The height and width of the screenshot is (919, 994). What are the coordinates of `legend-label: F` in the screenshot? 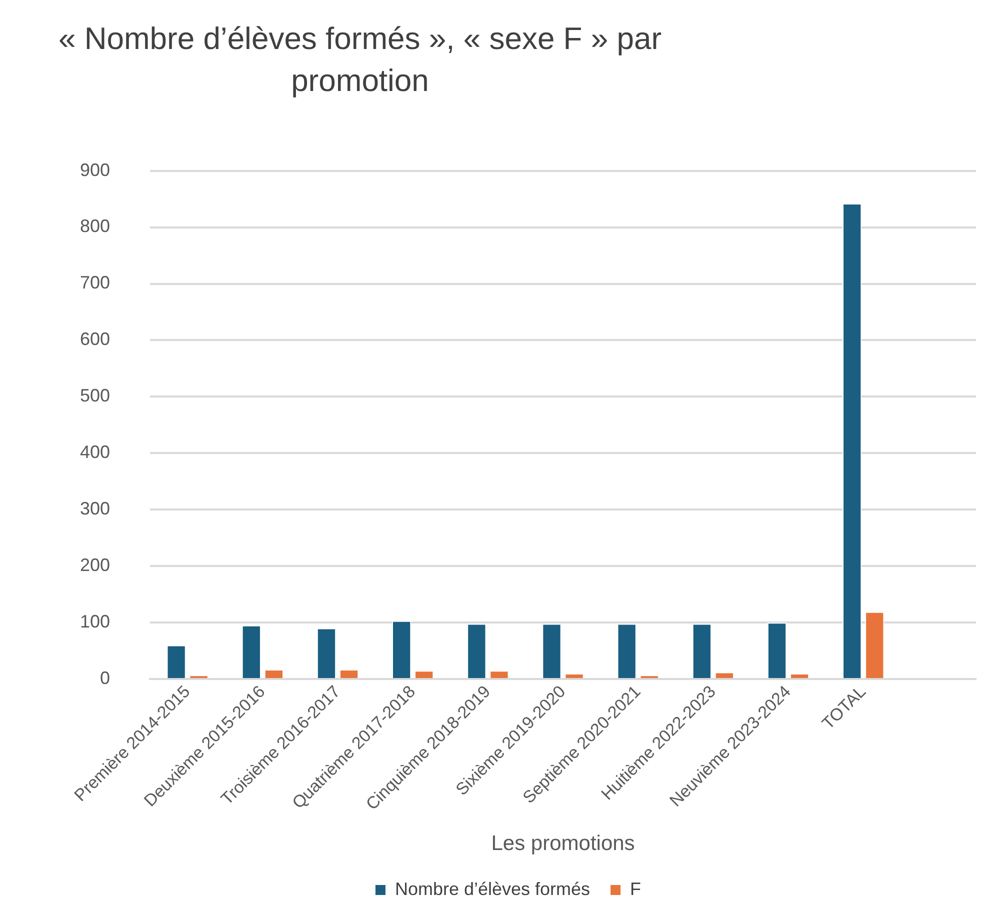 It's located at (636, 888).